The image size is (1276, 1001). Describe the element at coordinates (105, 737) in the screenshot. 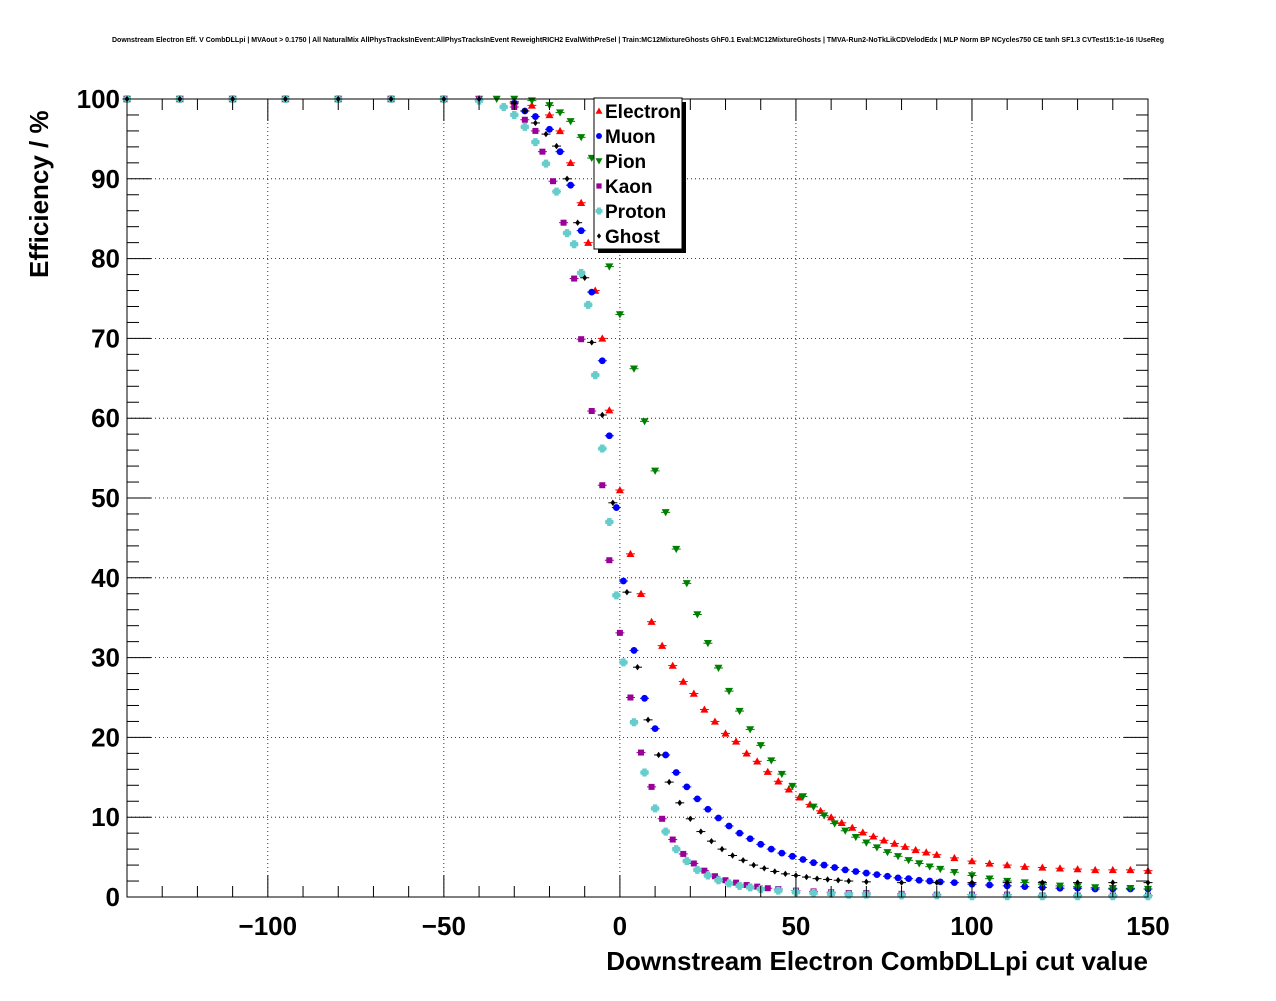

I see `y-tick-label: 20` at that location.